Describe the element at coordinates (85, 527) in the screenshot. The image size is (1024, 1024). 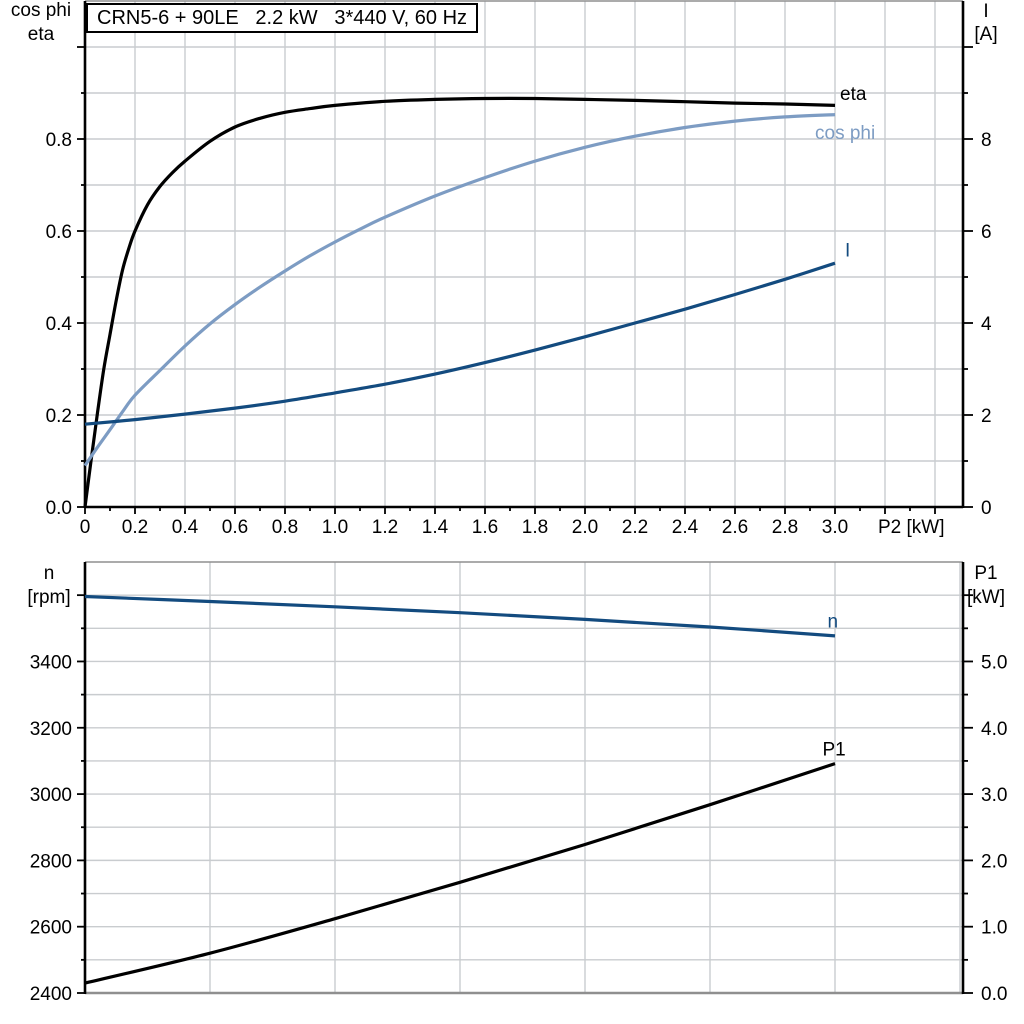
I see `x-tick-label: 0` at that location.